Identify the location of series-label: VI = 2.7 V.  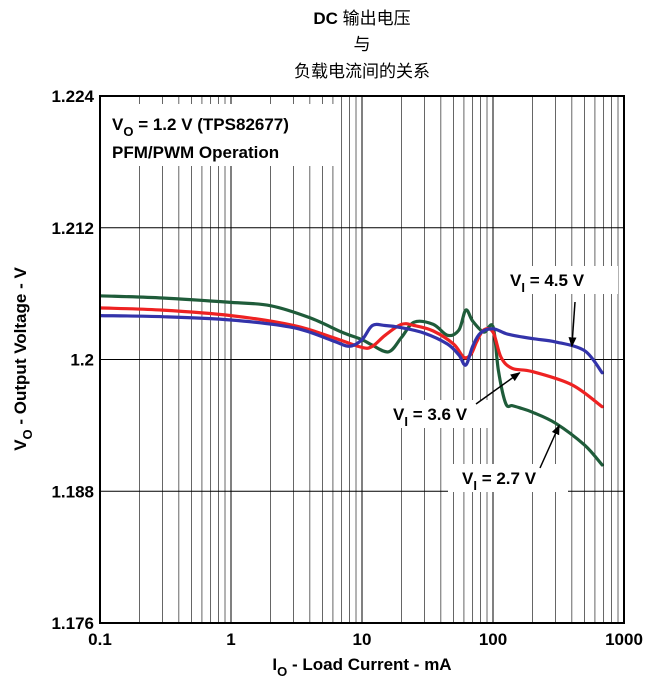
(499, 481).